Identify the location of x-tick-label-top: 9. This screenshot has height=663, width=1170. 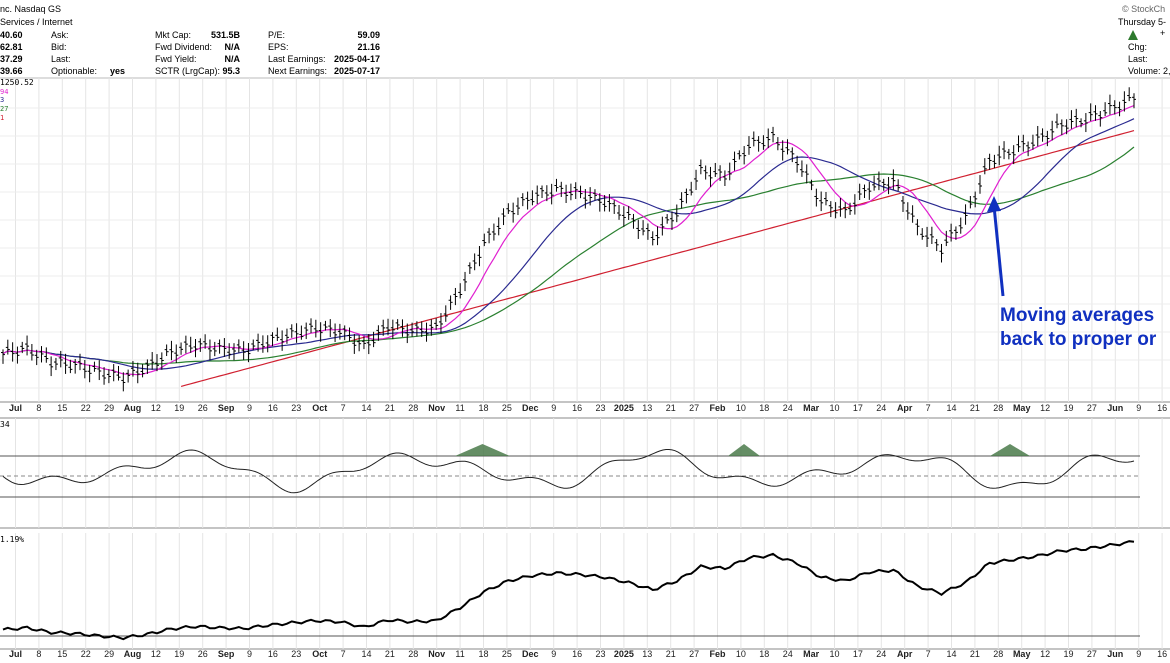
(553, 408).